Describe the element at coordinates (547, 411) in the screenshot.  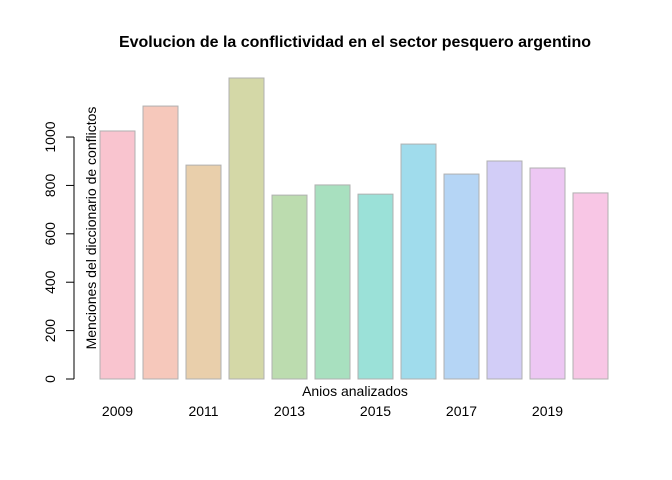
I see `x-tick-label: 2019` at that location.